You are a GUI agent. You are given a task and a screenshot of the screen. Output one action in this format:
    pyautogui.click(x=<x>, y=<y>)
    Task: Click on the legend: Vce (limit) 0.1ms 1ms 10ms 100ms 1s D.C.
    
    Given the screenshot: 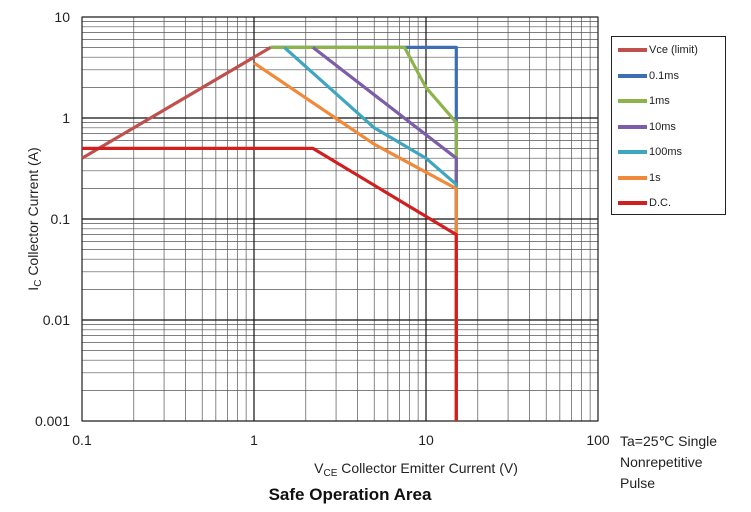 What is the action you would take?
    pyautogui.click(x=668, y=125)
    